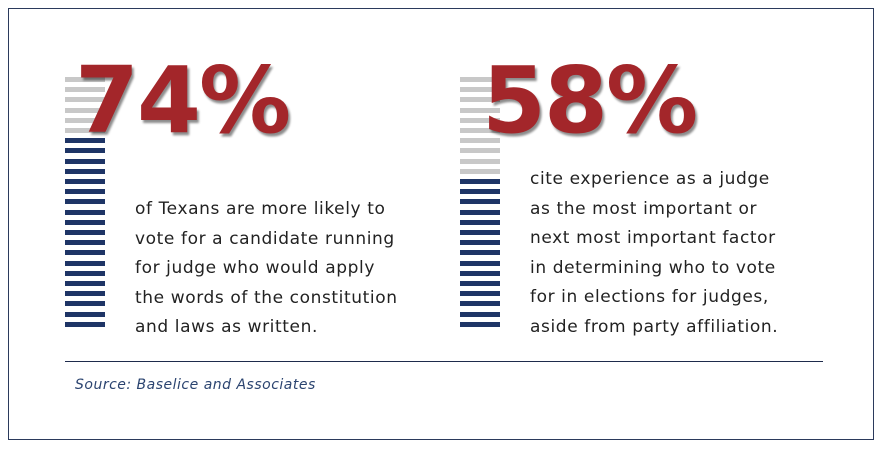  Describe the element at coordinates (444, 361) in the screenshot. I see `divider-line` at that location.